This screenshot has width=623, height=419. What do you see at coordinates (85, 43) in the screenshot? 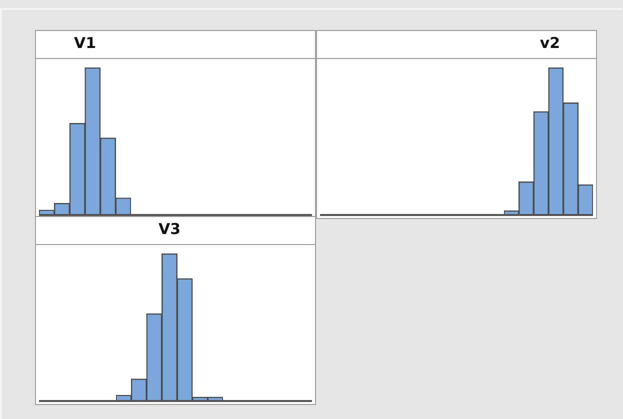
I see `chart-title: V1` at bounding box center [85, 43].